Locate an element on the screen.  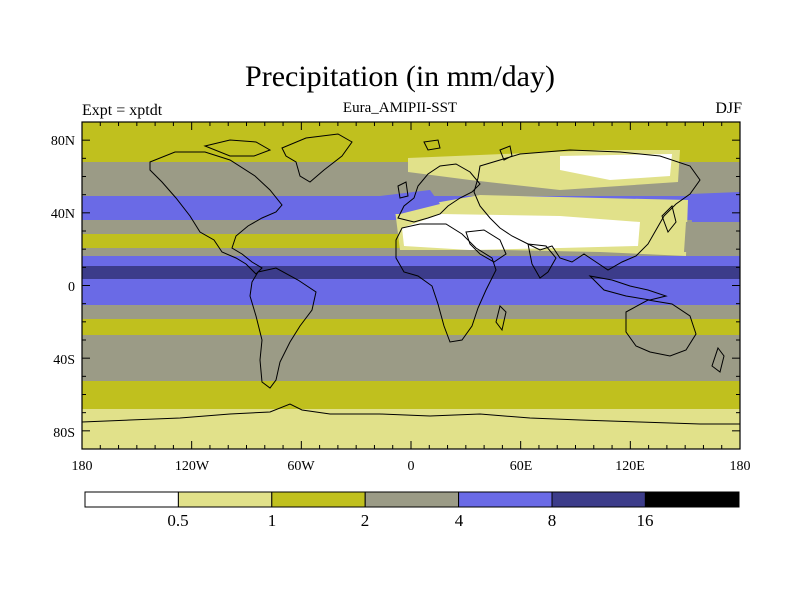
pacific-gray-area is located at coordinates (710, 186).